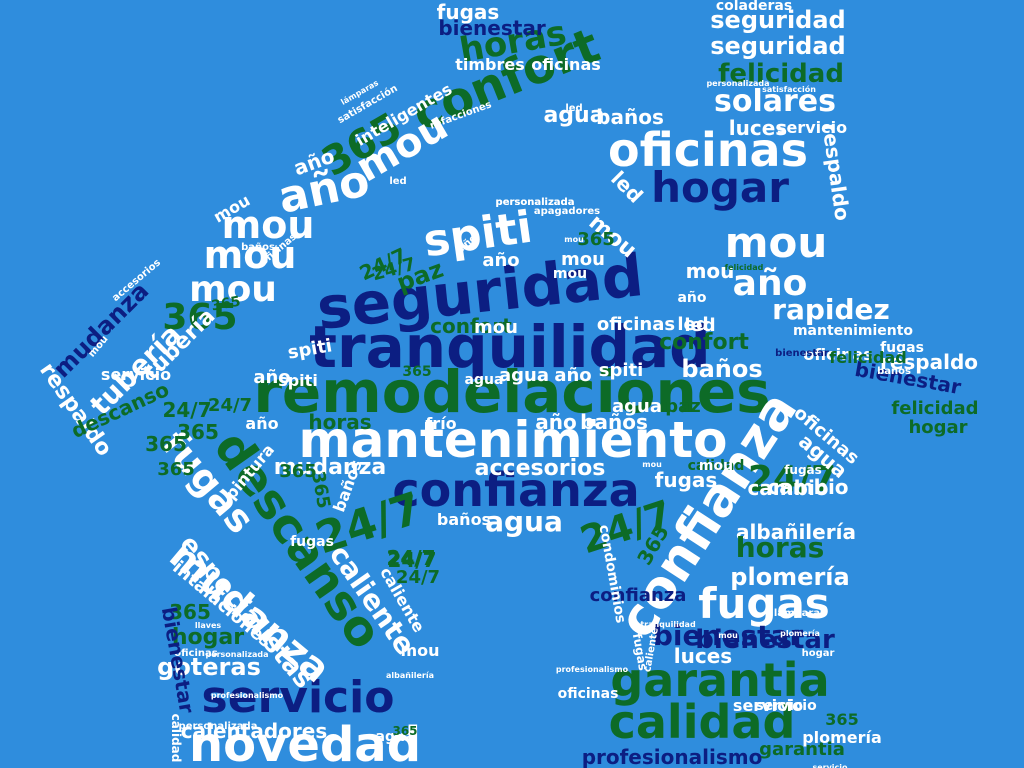 Image resolution: width=1024 pixels, height=768 pixels. What do you see at coordinates (540, 468) in the screenshot?
I see `cloud-word: accesorios` at bounding box center [540, 468].